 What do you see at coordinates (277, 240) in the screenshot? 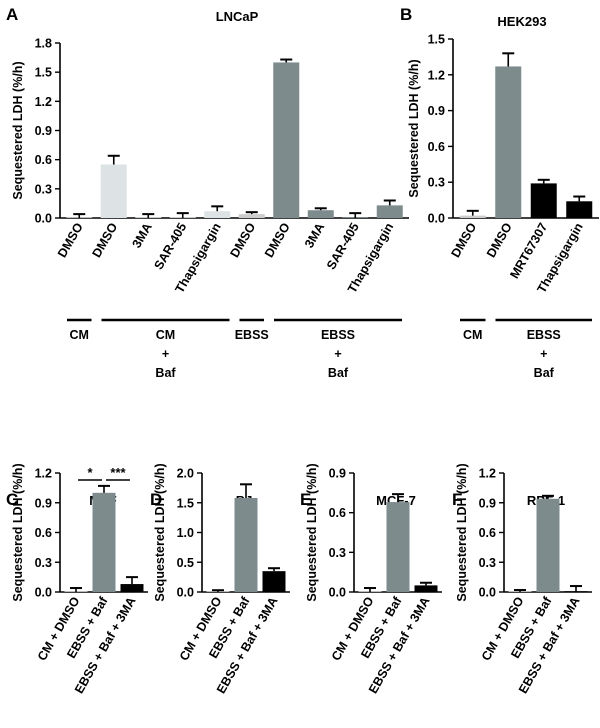
I see `category-label-a-6: DMSO` at bounding box center [277, 240].